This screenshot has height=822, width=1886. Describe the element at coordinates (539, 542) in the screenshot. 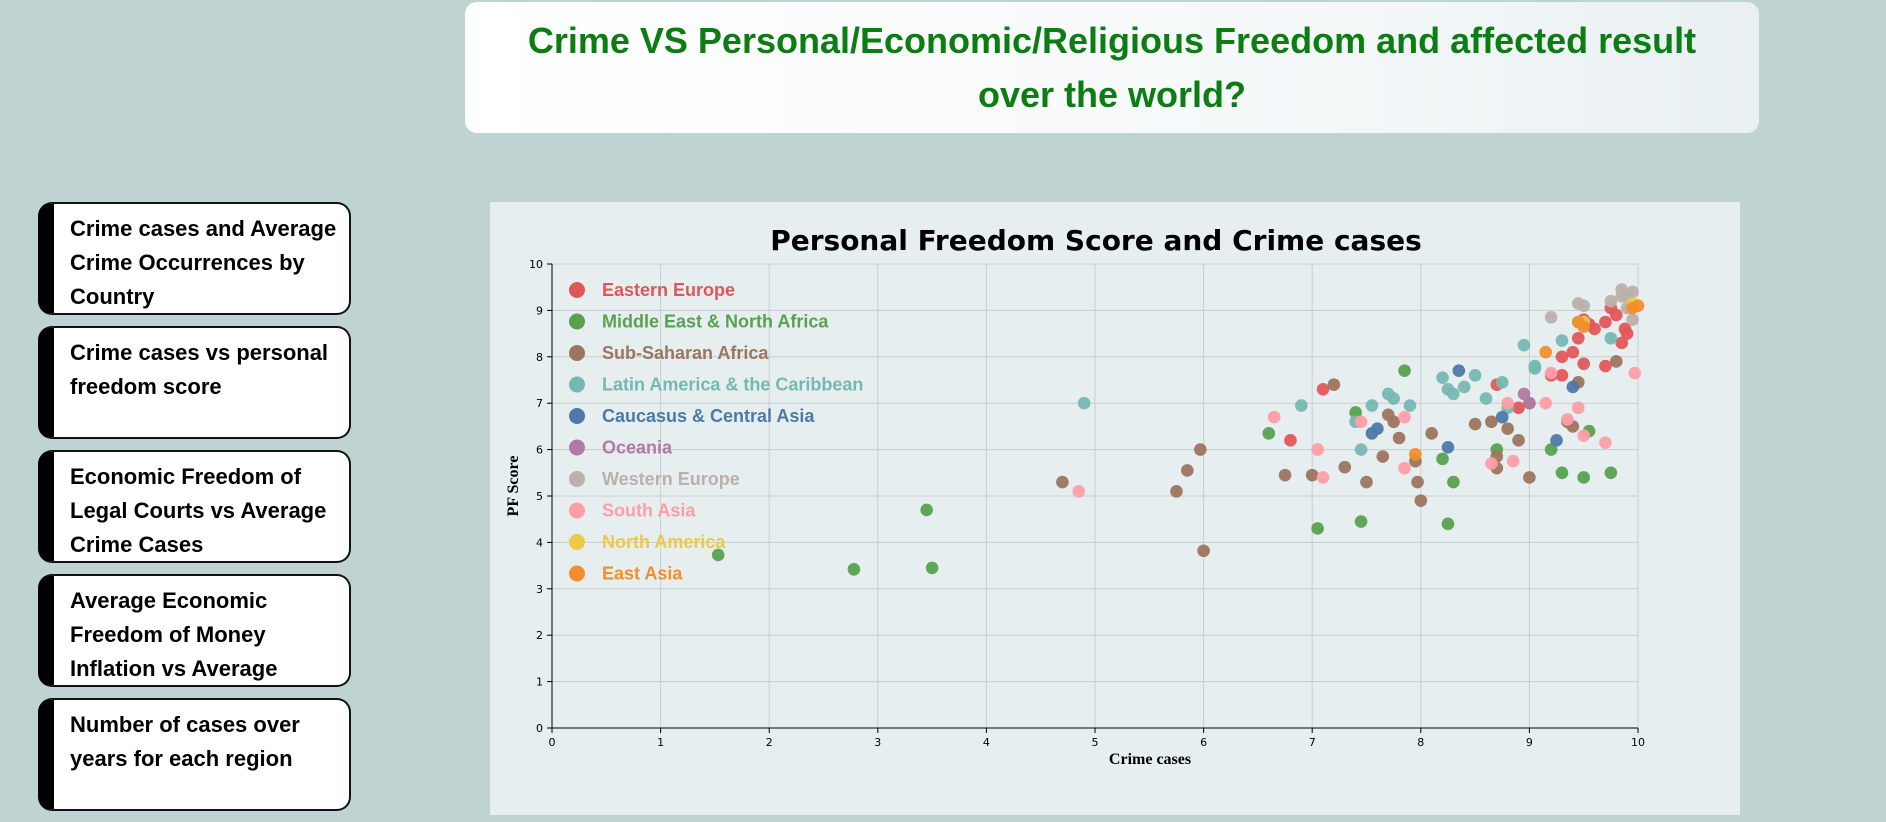

I see `y-tick-label: 4` at that location.